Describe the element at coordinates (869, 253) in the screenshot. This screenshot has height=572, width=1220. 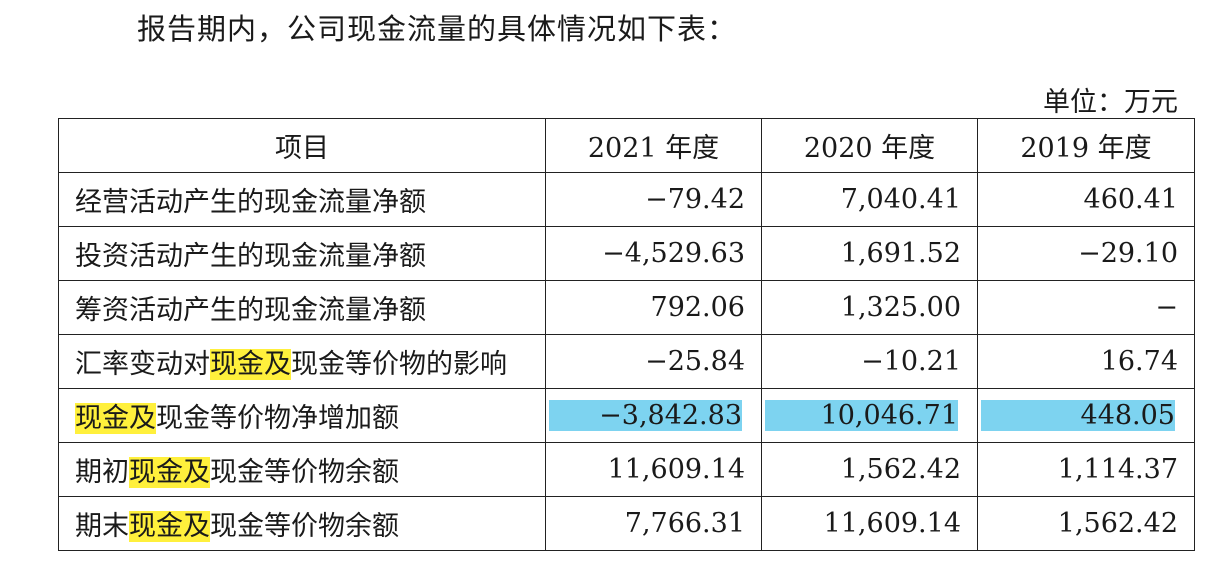
I see `value-2020: 1,691.52` at that location.